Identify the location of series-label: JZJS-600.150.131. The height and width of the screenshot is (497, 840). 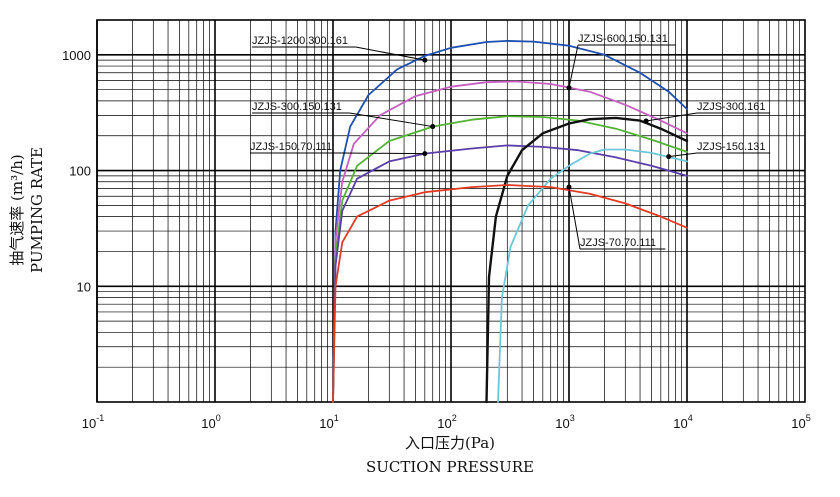
(623, 39).